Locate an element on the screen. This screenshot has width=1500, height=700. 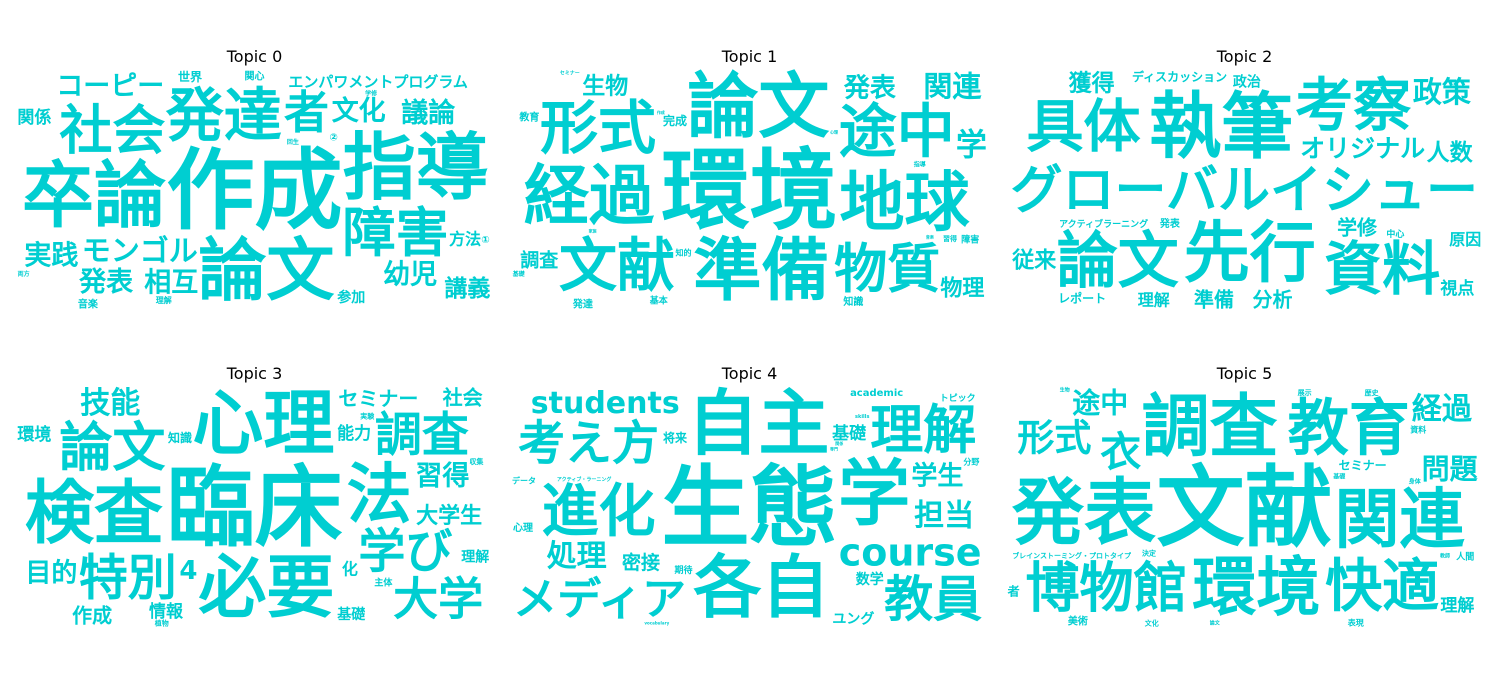
cloud-word: 障害 is located at coordinates (396, 233).